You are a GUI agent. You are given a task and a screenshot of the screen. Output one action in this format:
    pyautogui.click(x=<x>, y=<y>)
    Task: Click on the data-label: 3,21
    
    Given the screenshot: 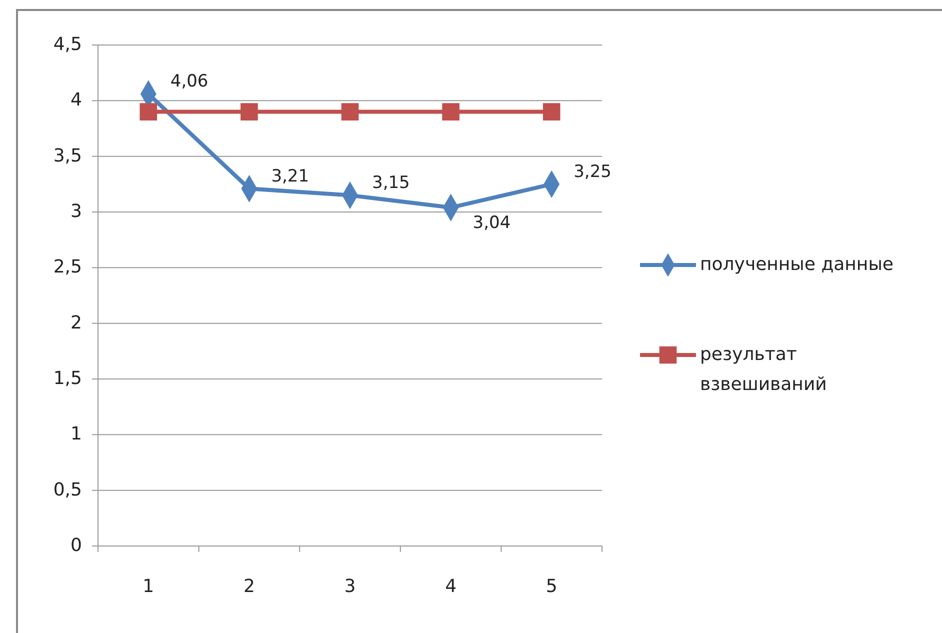 What is the action you would take?
    pyautogui.click(x=290, y=176)
    